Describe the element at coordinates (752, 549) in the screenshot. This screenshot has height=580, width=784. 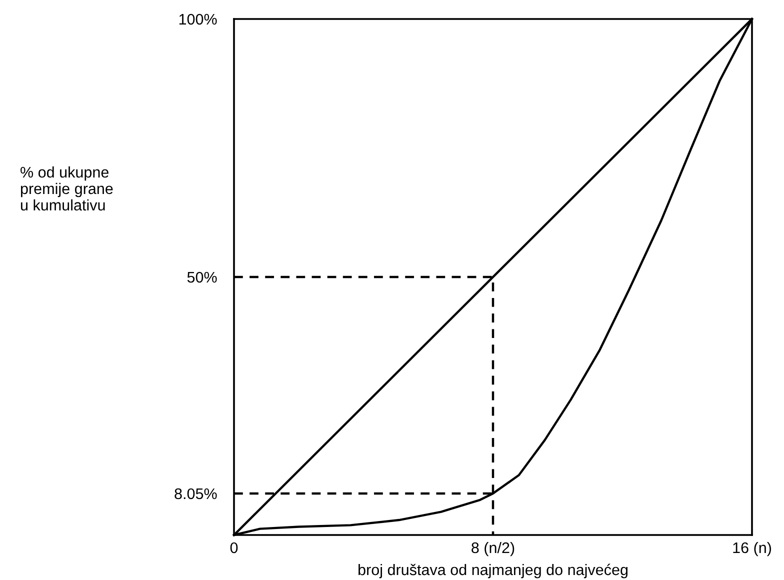
I see `x-tick-label: 16 (n)` at that location.